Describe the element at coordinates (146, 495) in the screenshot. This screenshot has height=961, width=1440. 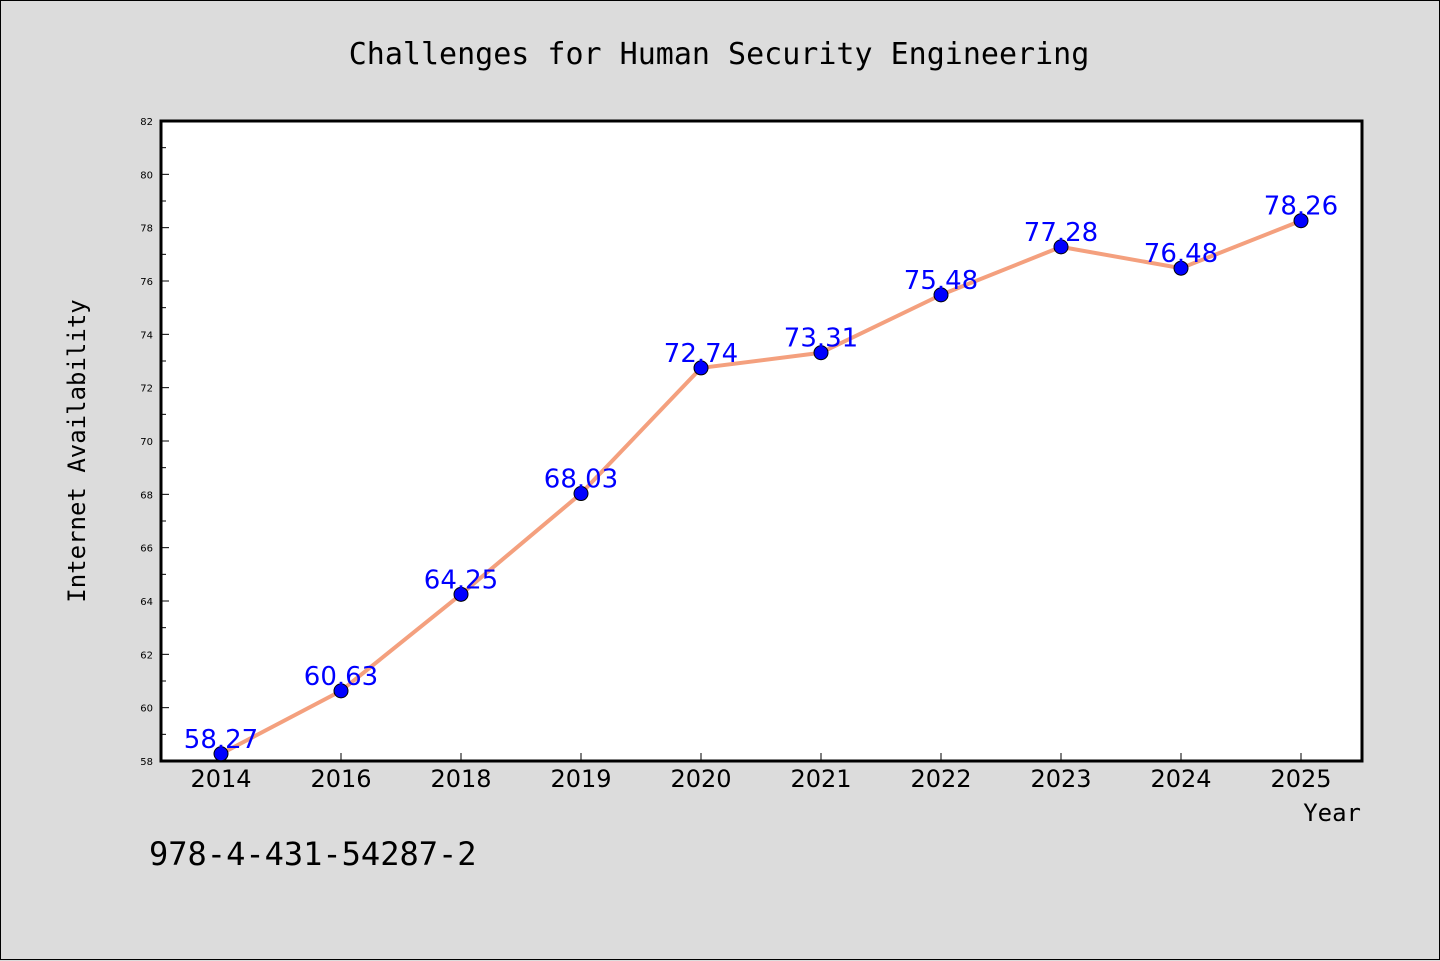
I see `y-tick-label: 68` at that location.